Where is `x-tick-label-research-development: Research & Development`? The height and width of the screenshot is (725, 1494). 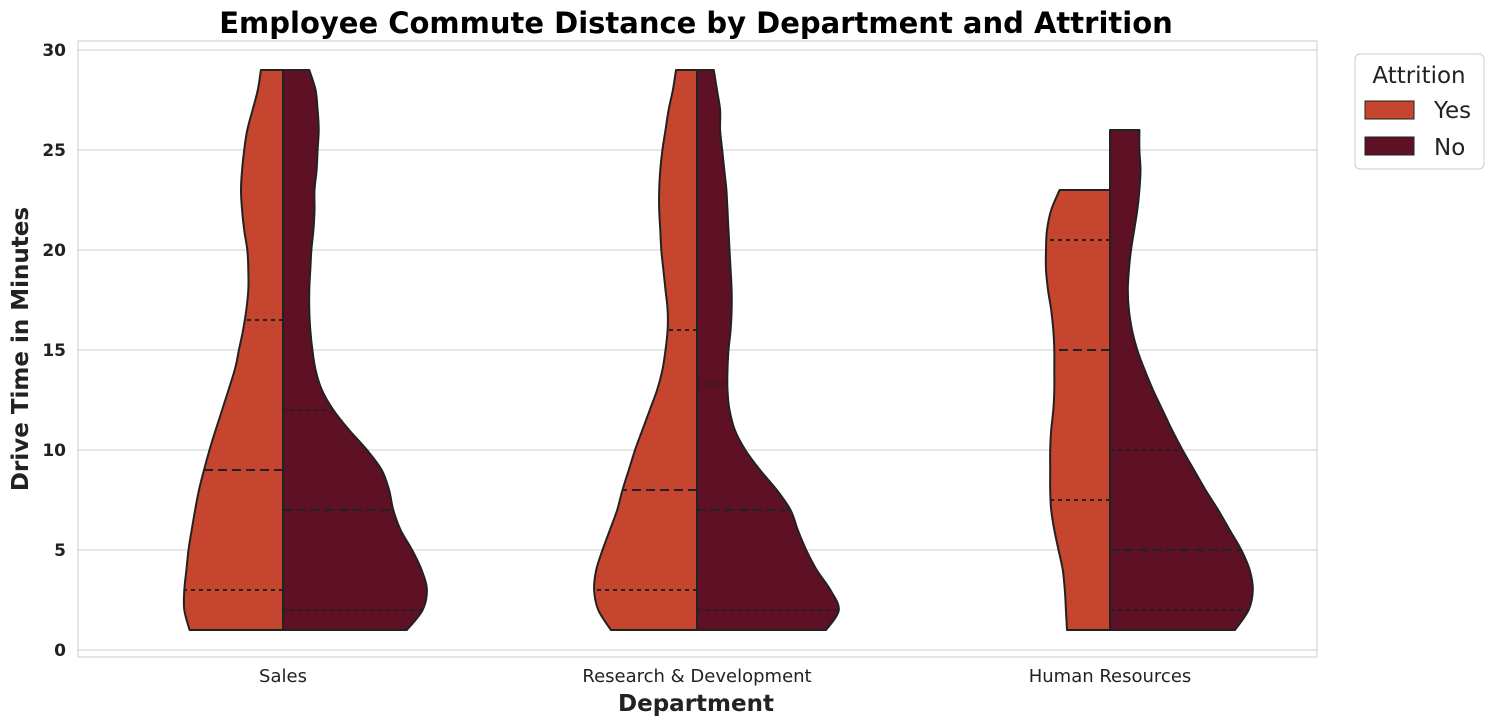 x-tick-label-research-development: Research & Development is located at coordinates (696, 676).